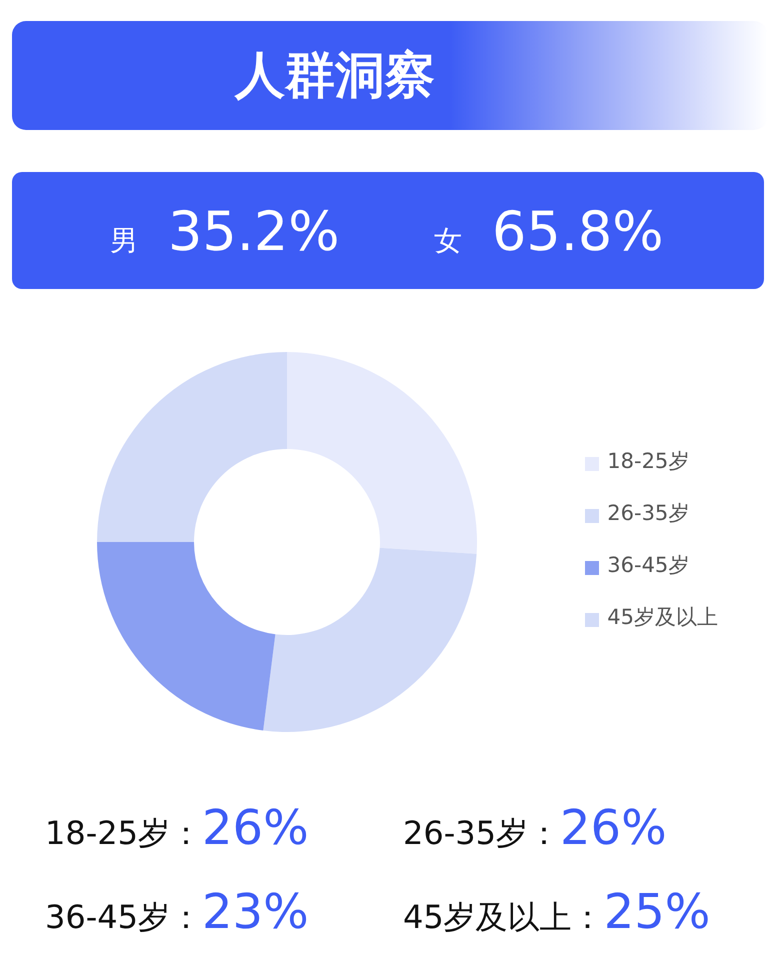 This screenshot has width=768, height=962. I want to click on text: 18-25岁：, so click(123, 833).